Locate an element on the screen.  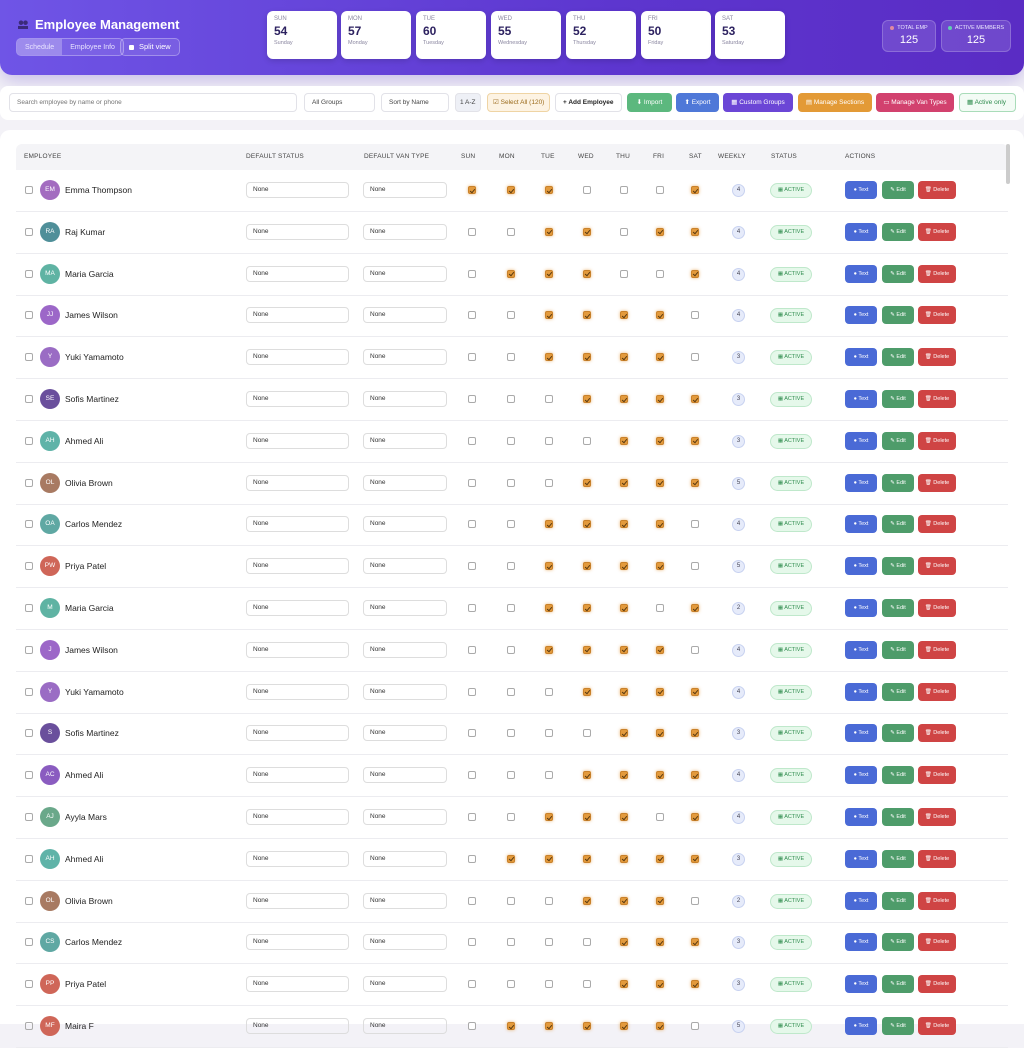
manage-van-types-button: ▭ Manage Van Types is located at coordinates (915, 102).